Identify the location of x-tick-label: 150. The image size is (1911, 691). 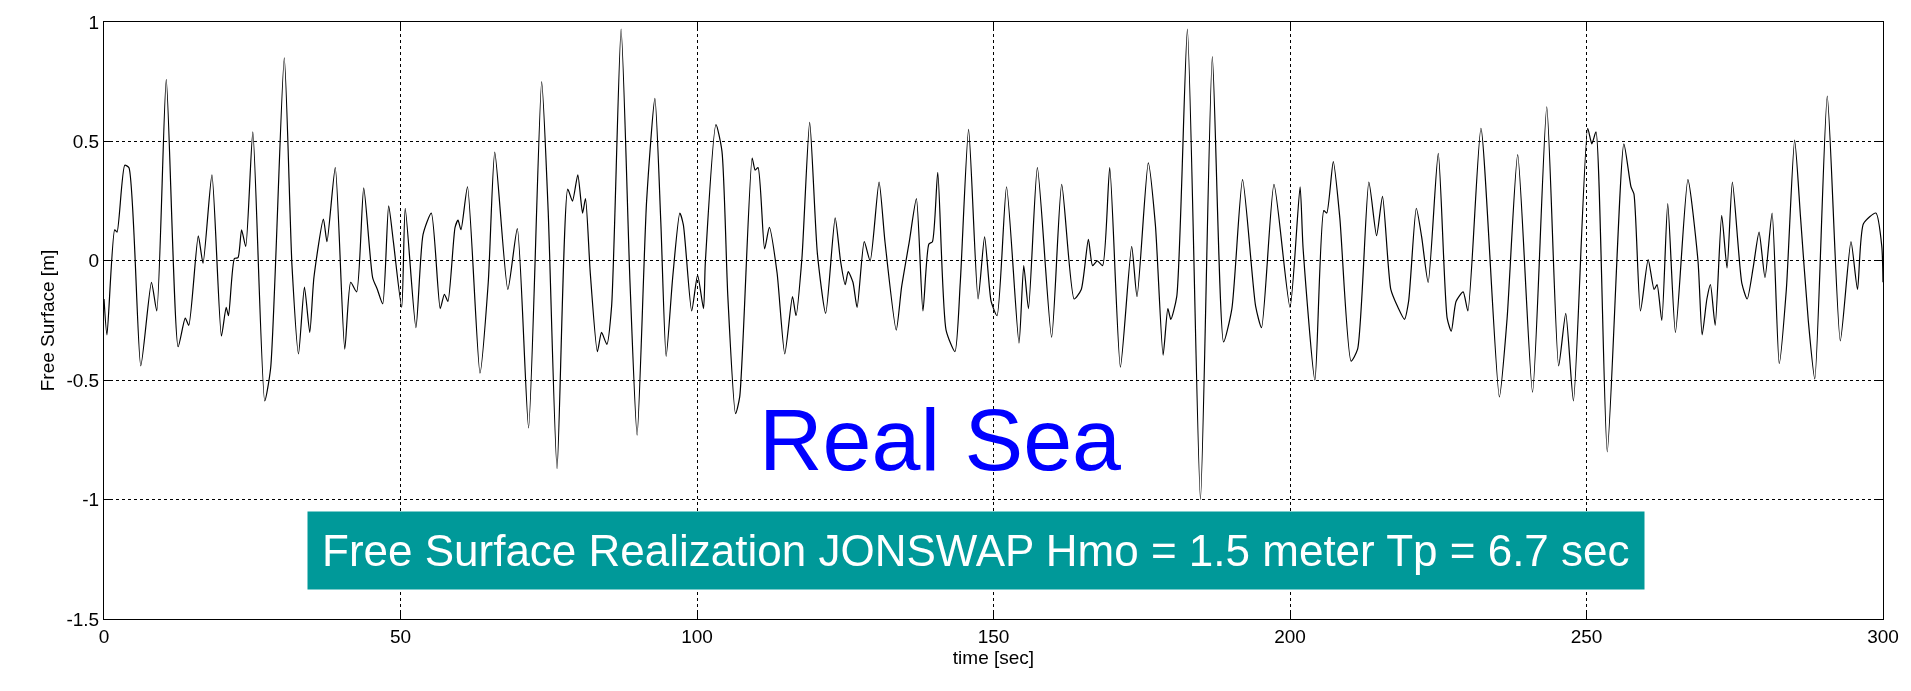
(993, 636).